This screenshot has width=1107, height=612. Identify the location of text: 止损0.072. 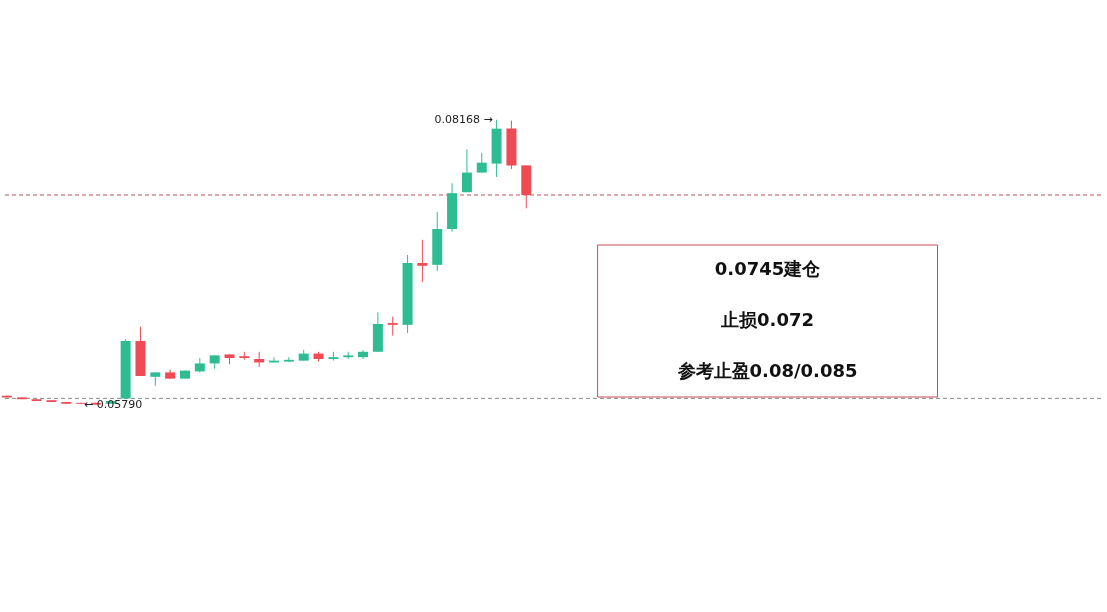
(767, 319).